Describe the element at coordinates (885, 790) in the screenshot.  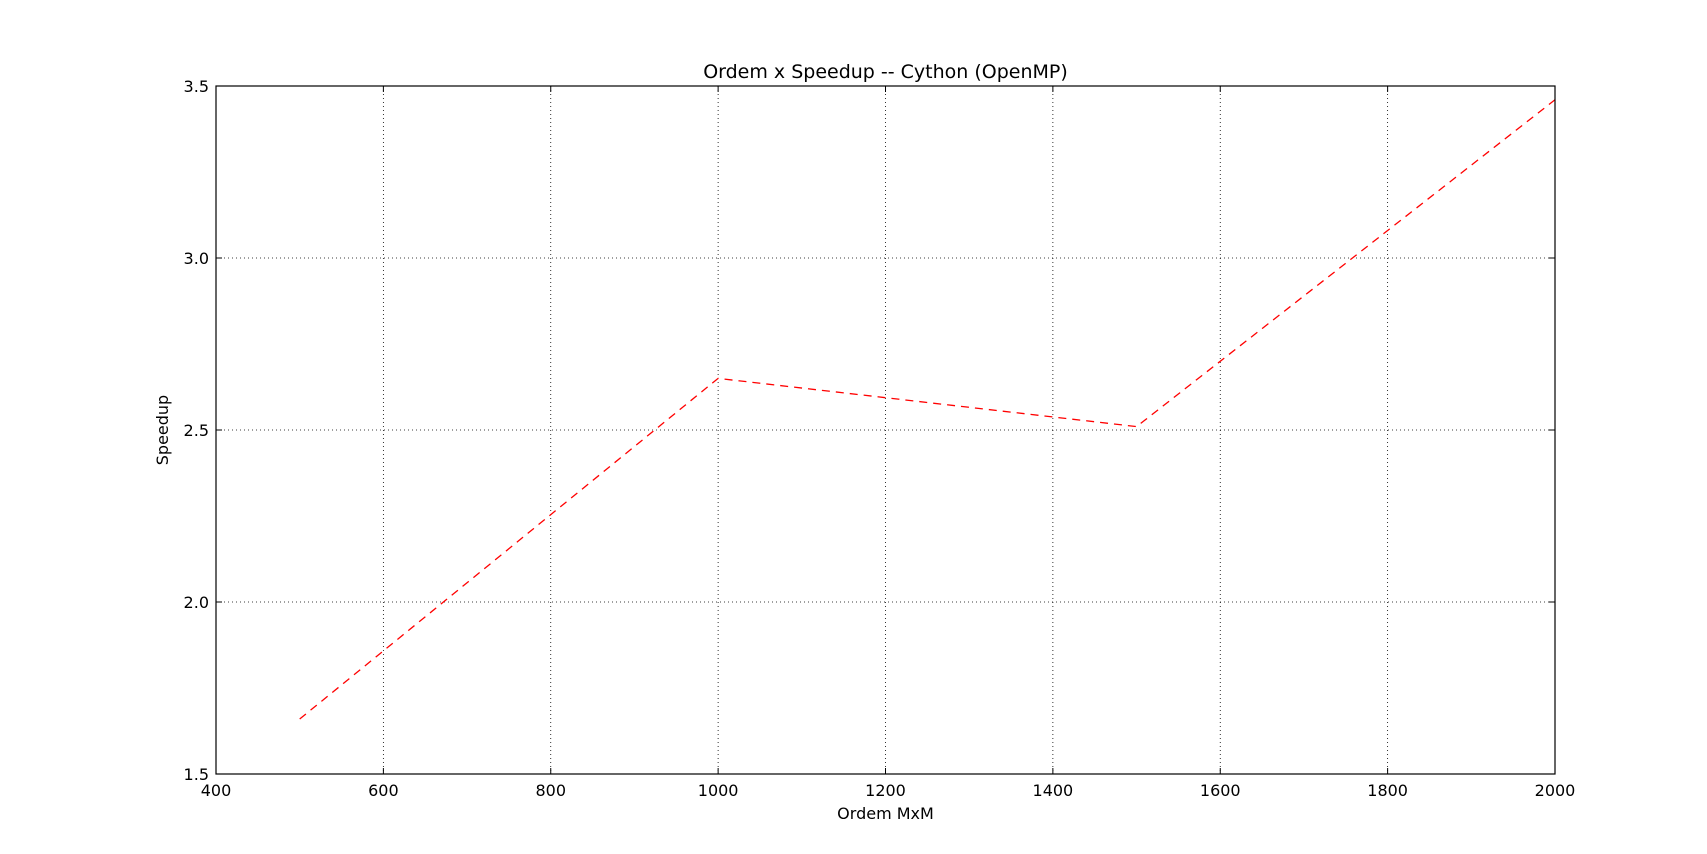
I see `x-tick-label: 1200` at that location.